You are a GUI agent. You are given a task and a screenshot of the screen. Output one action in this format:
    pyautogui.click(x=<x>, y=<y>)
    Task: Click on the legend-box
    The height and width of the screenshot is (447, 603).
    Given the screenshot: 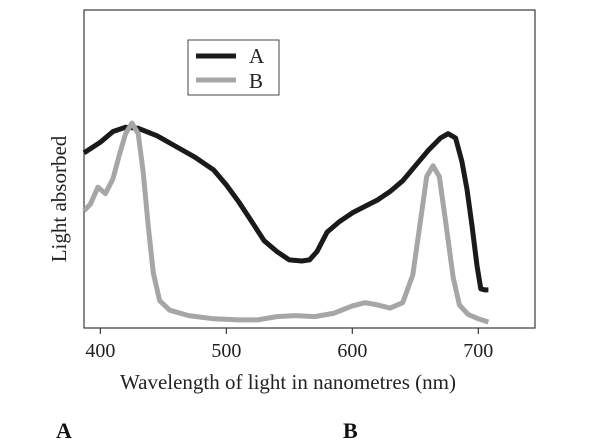 What is the action you would take?
    pyautogui.click(x=233, y=67)
    